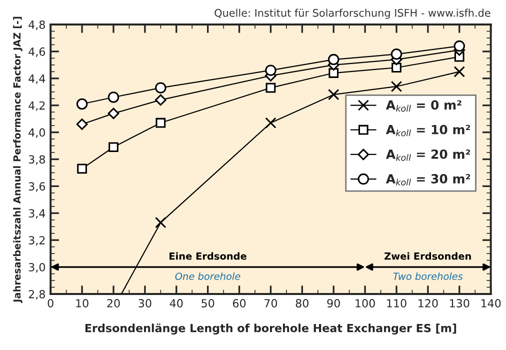 The image size is (506, 350). I want to click on y-tick-label: 3,2, so click(36, 241).